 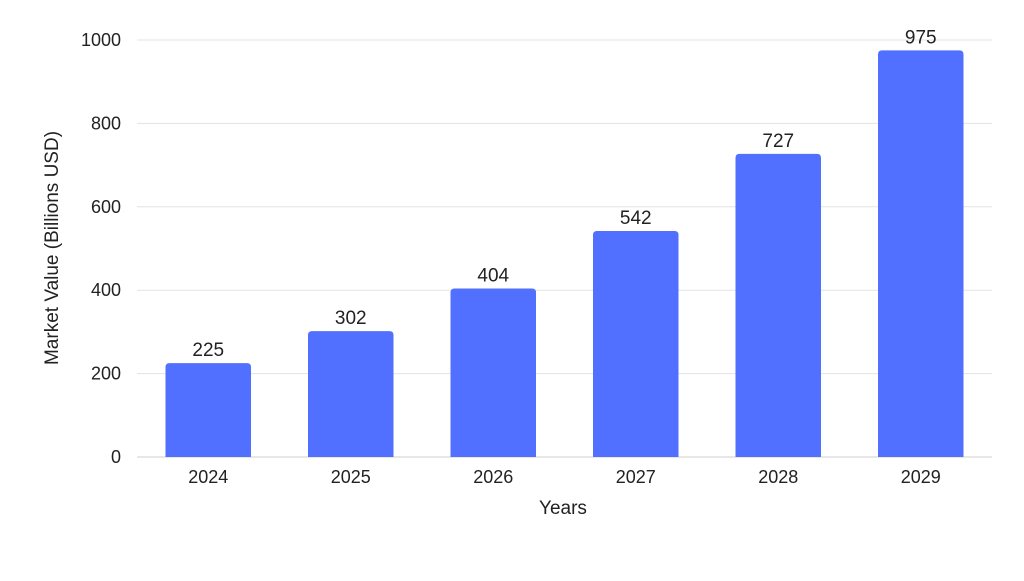 I want to click on data-label-2027: 542, so click(x=636, y=218).